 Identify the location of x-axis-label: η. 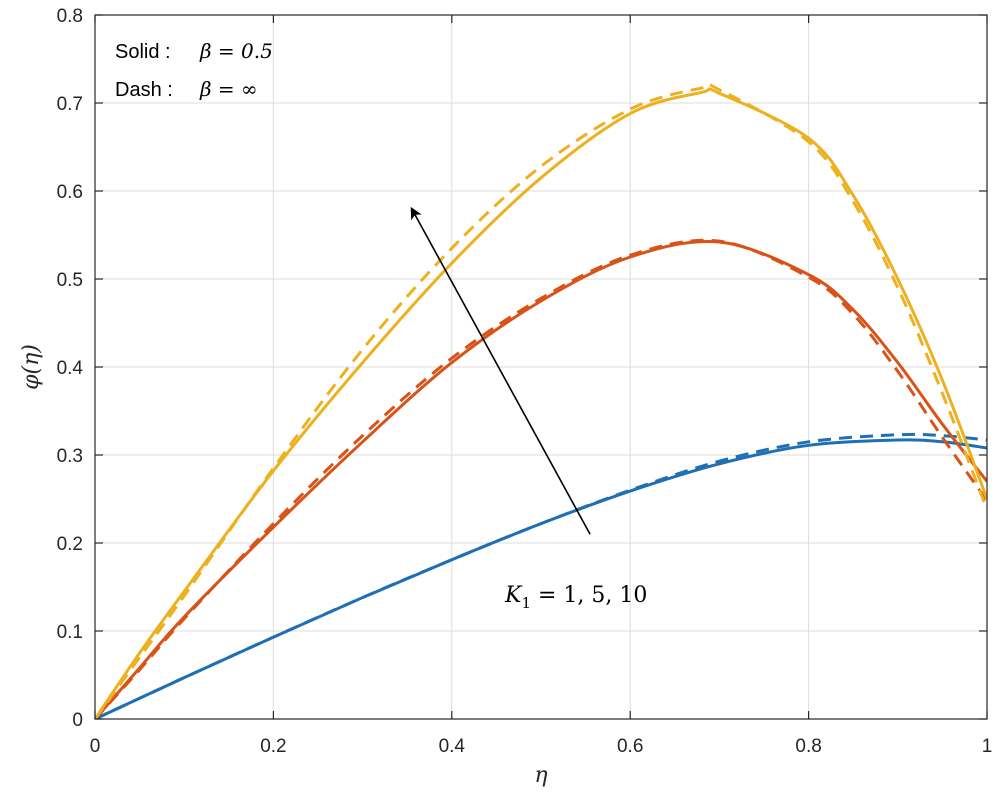
(540, 775).